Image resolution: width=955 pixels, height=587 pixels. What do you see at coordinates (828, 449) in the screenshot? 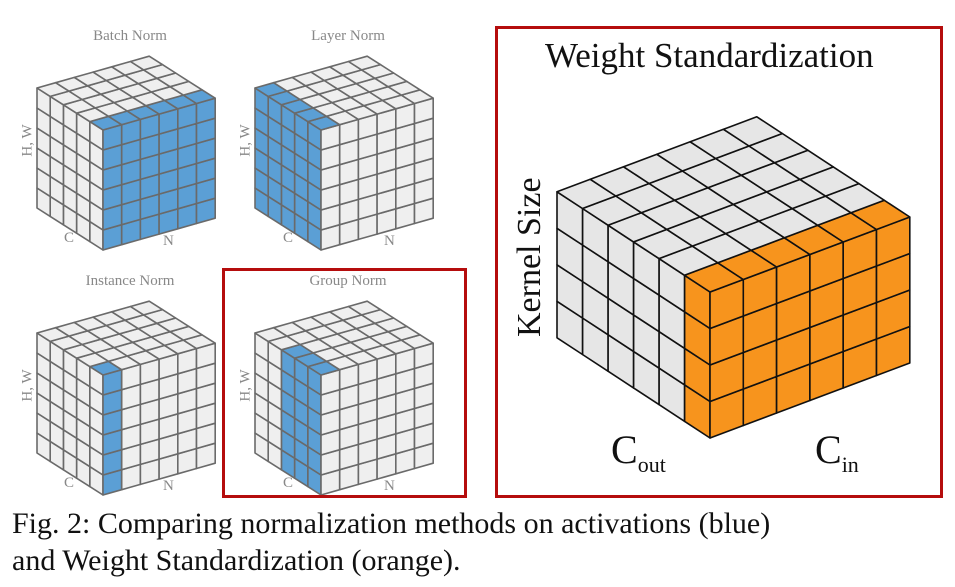
I see `c-in-symbol: C` at bounding box center [828, 449].